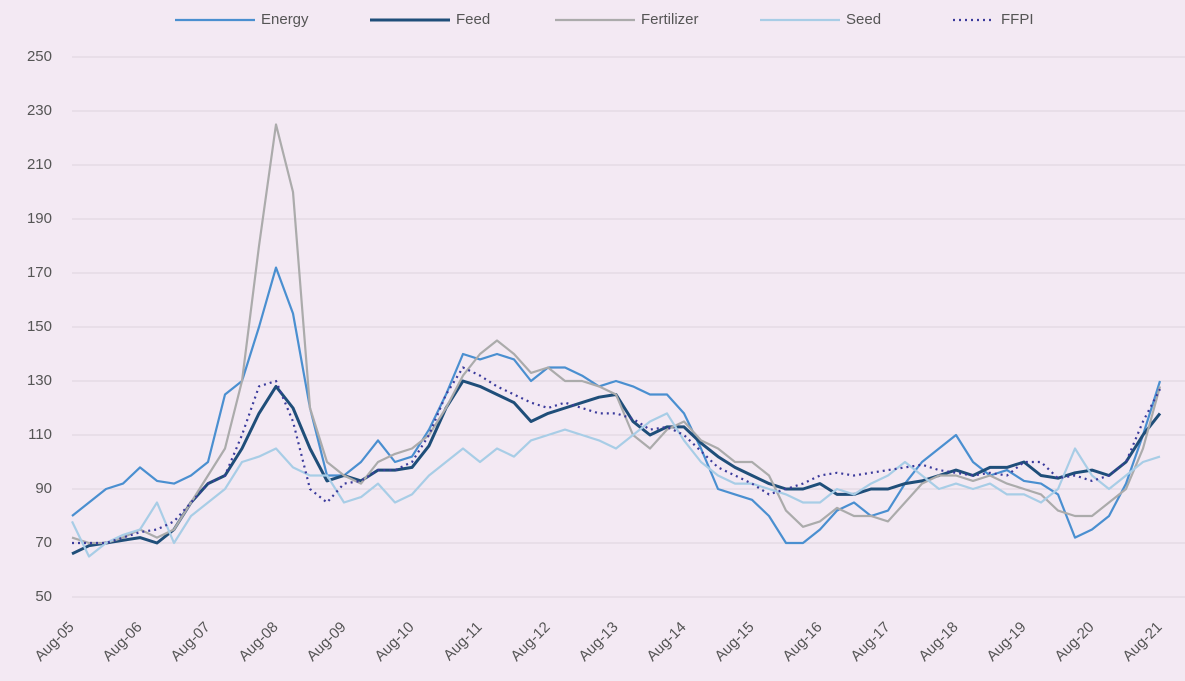  I want to click on legend-label: Seed, so click(863, 19).